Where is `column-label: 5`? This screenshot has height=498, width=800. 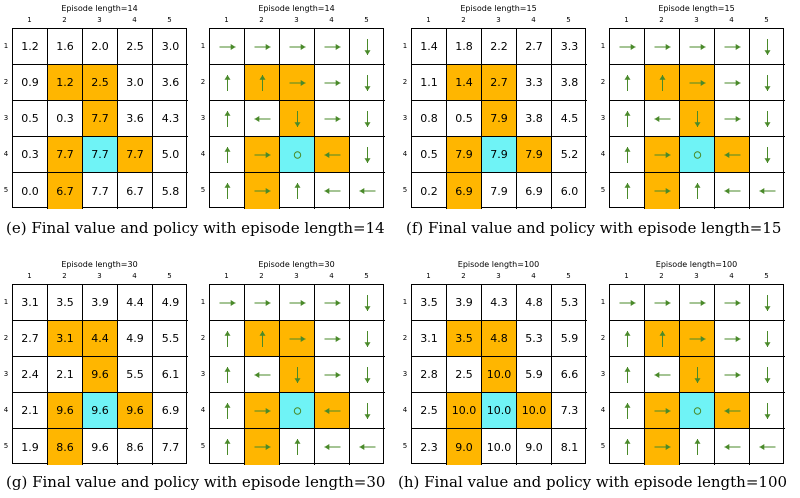
column-label: 5 is located at coordinates (766, 276).